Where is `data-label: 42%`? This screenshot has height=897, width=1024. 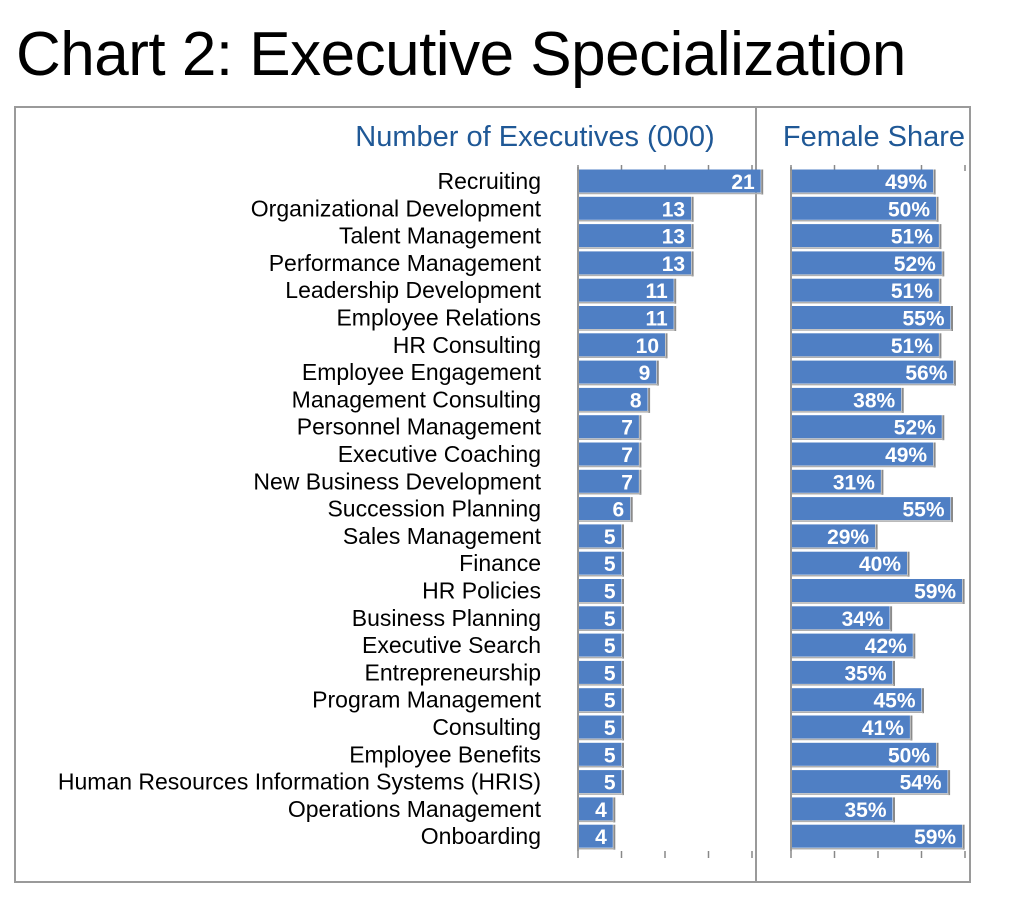
data-label: 42% is located at coordinates (886, 646).